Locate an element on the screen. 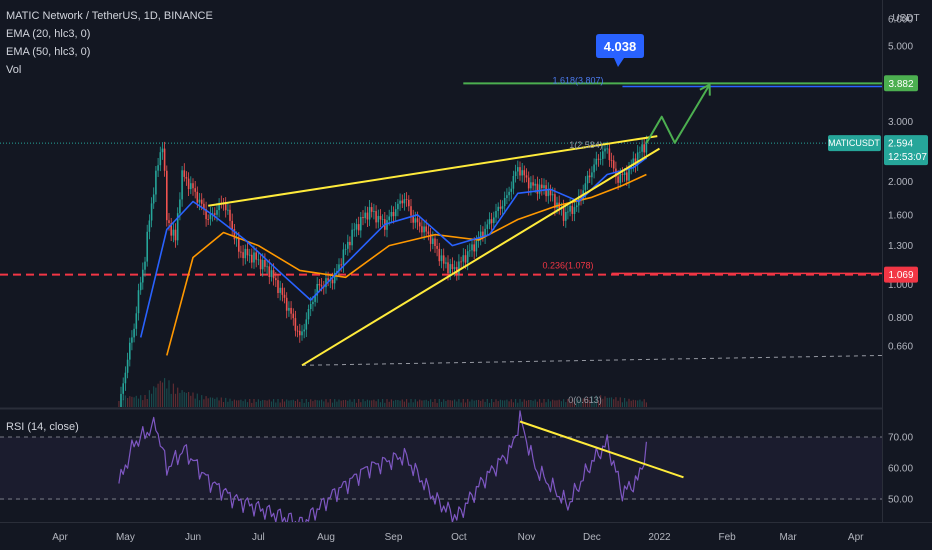 Image resolution: width=932 pixels, height=550 pixels. support-price-text: 1.069 is located at coordinates (900, 275).